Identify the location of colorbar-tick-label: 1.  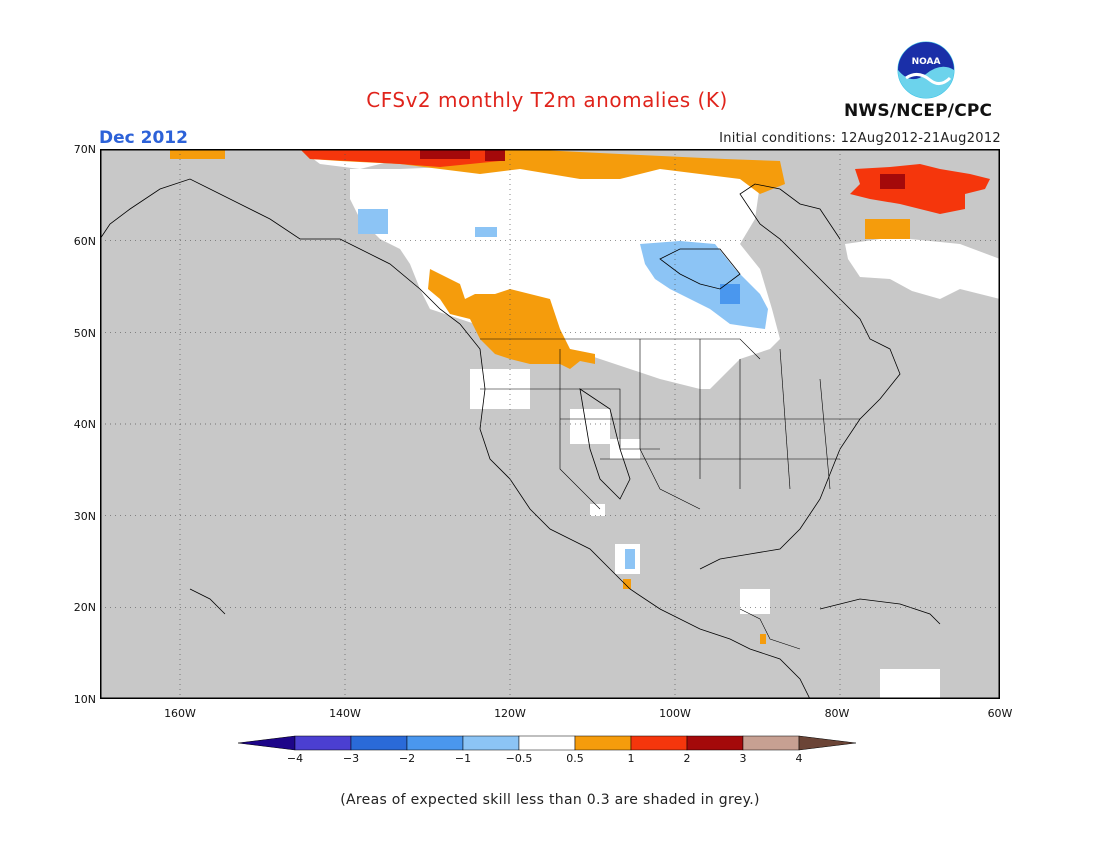
(631, 758).